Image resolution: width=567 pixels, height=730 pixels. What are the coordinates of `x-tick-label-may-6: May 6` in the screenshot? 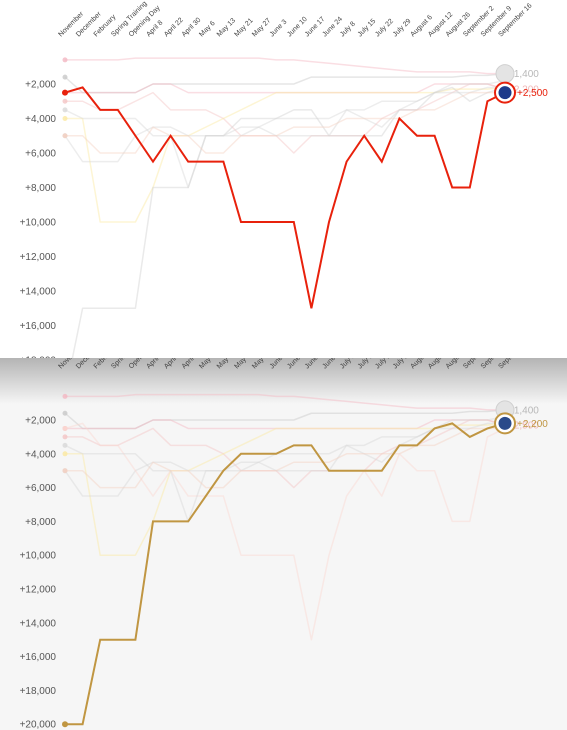 It's located at (207, 364).